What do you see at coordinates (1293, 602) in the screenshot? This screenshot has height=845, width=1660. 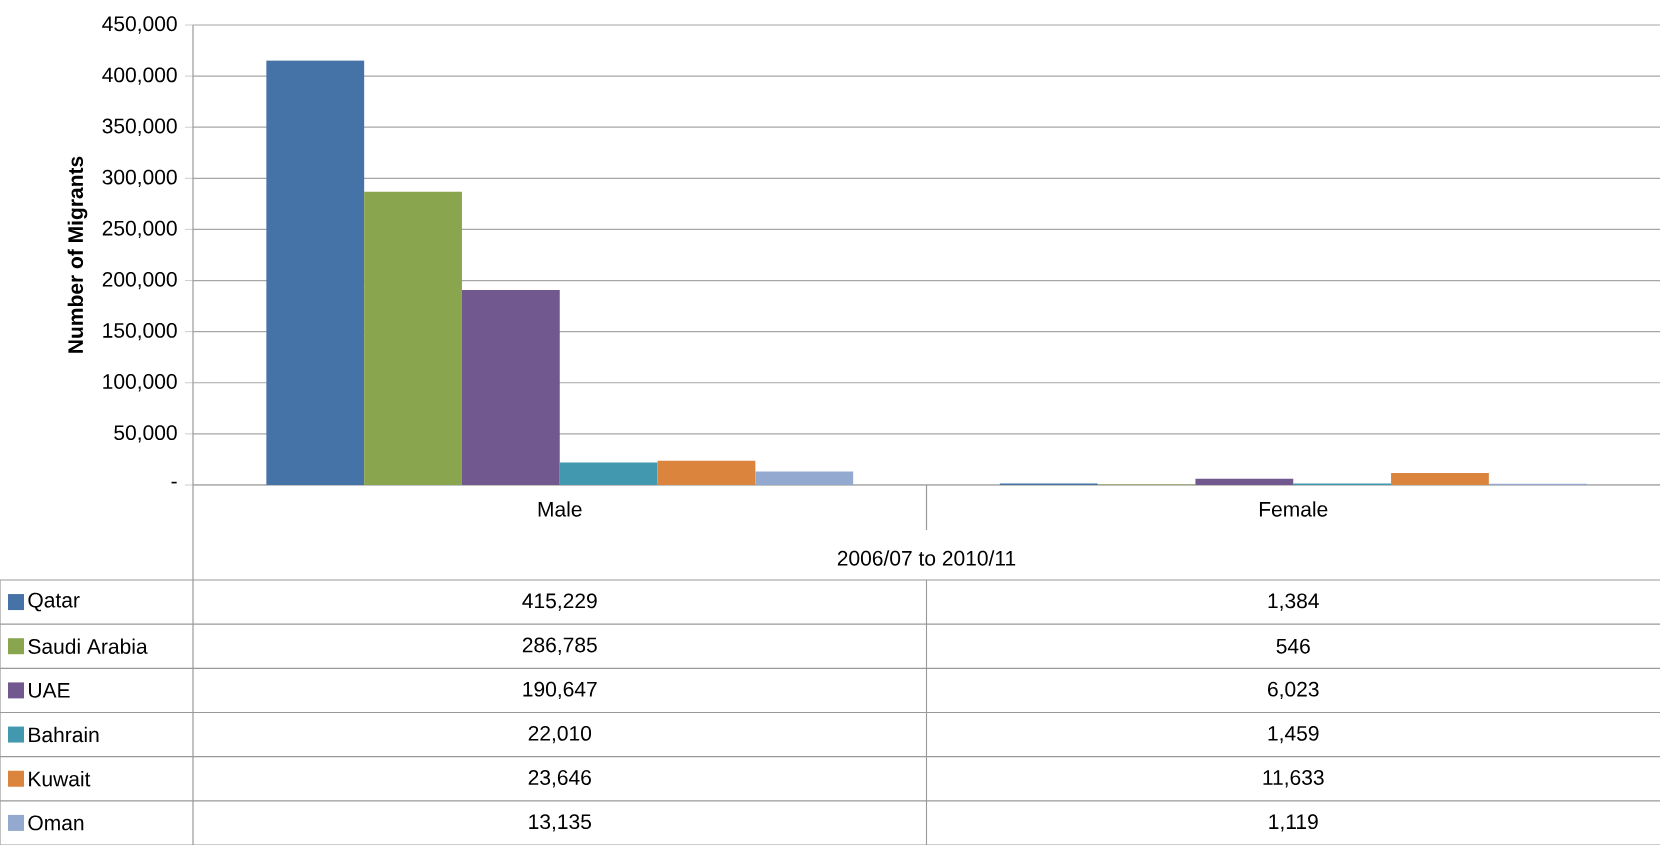 I see `data-label: 1,384` at bounding box center [1293, 602].